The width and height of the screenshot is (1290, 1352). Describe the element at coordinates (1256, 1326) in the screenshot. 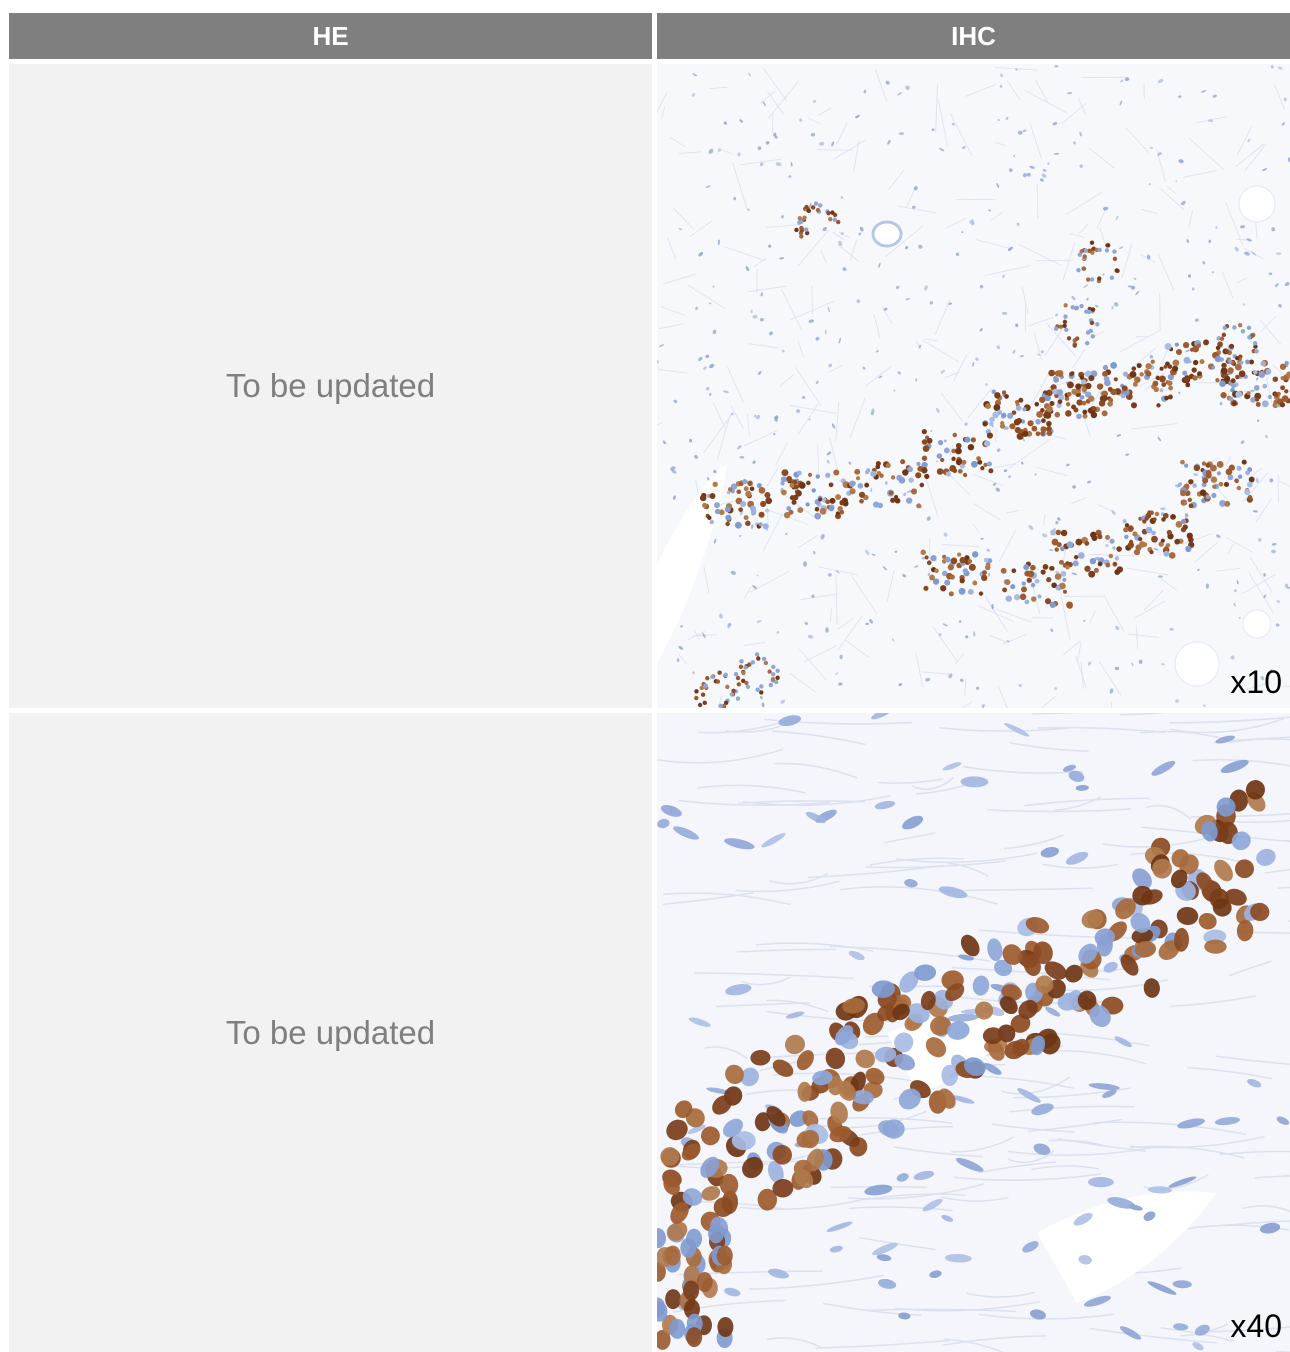

I see `magnification-label: x40` at that location.